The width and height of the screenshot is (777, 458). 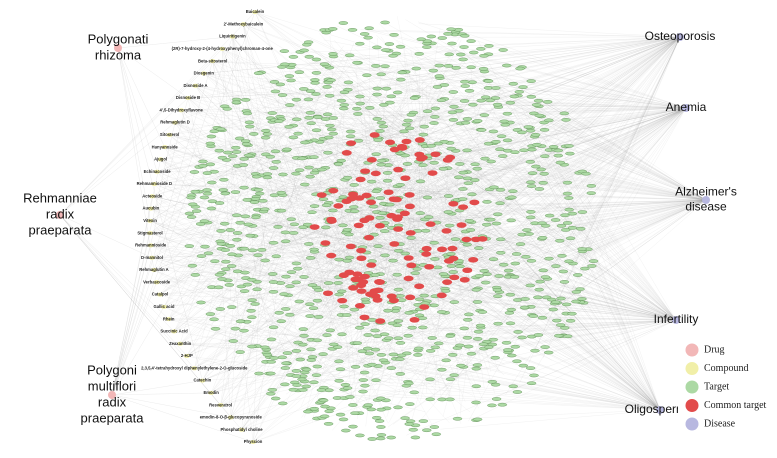 I want to click on compound-node, so click(x=188, y=98).